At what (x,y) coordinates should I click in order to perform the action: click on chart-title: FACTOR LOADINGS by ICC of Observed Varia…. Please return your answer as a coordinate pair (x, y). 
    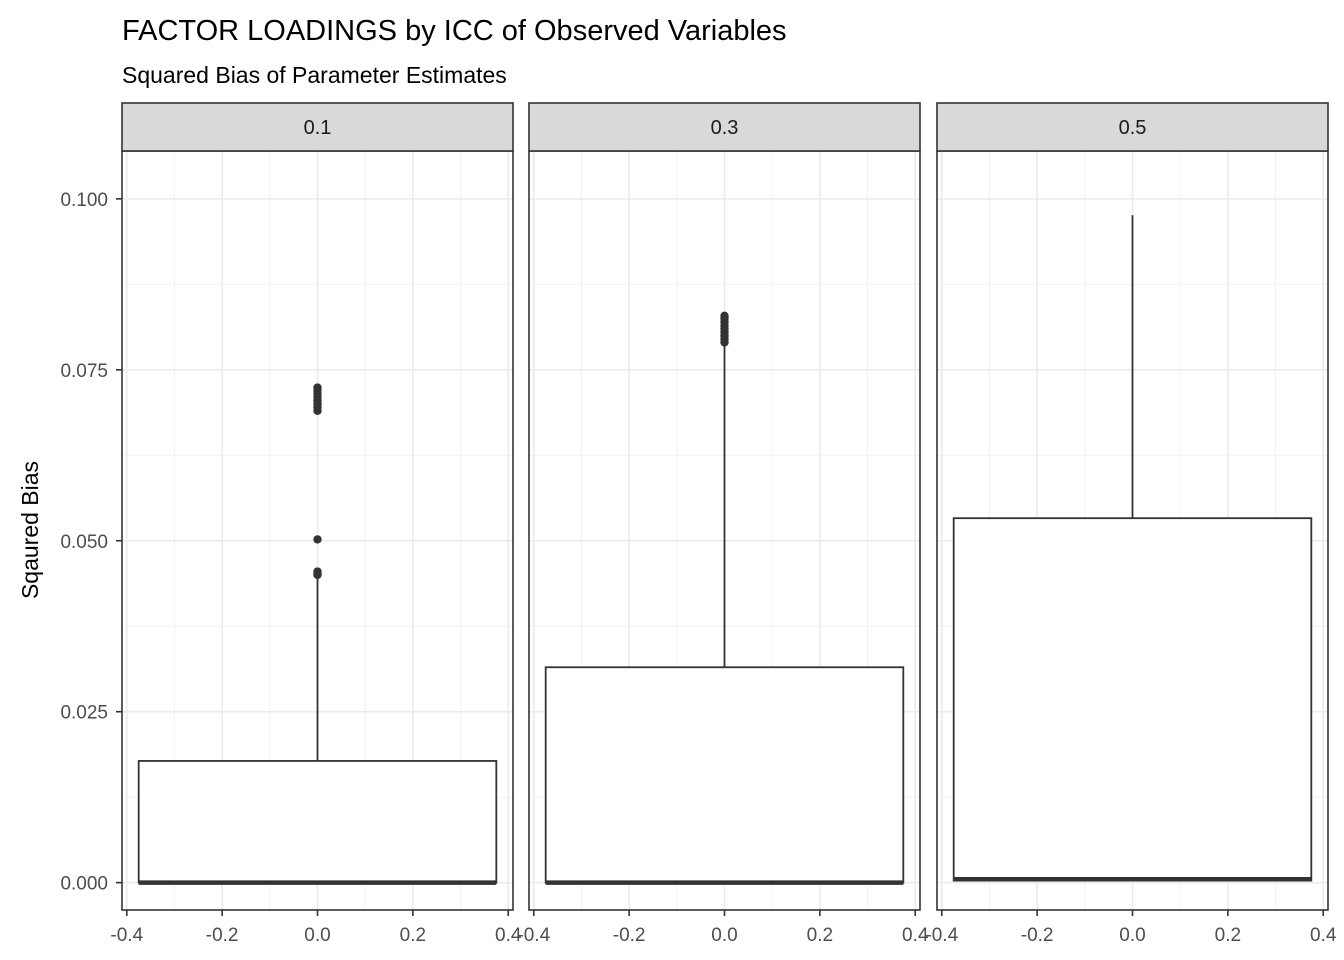
    Looking at the image, I should click on (454, 31).